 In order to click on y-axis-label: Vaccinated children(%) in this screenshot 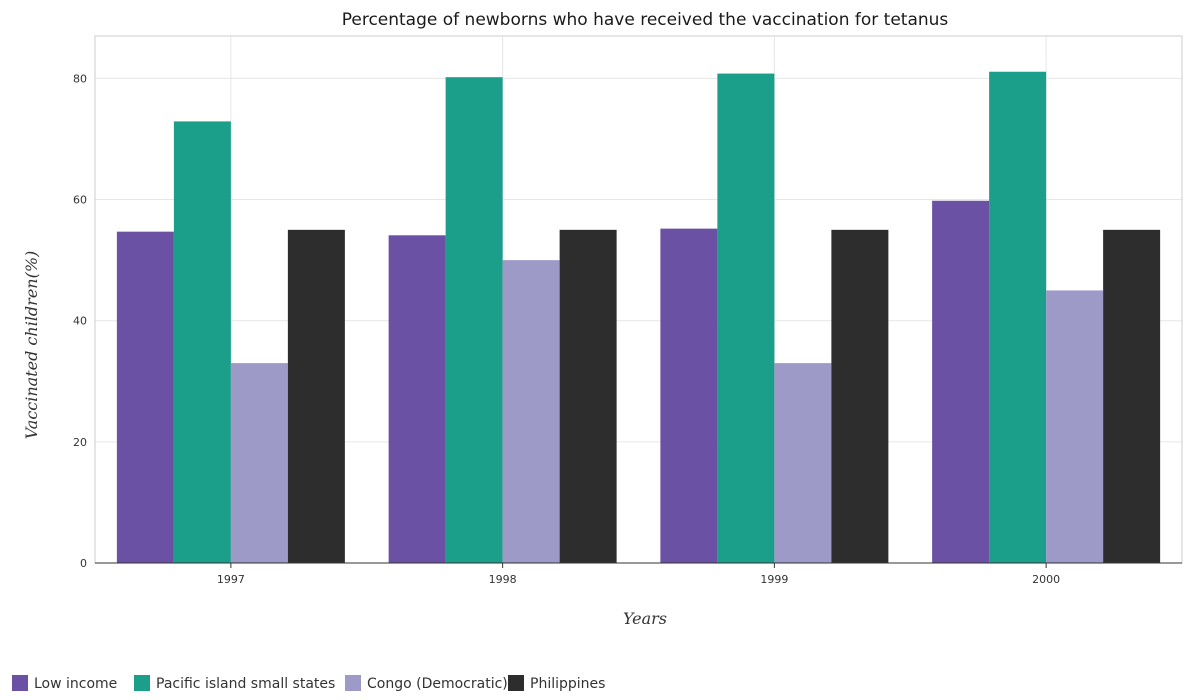, I will do `click(31, 345)`.